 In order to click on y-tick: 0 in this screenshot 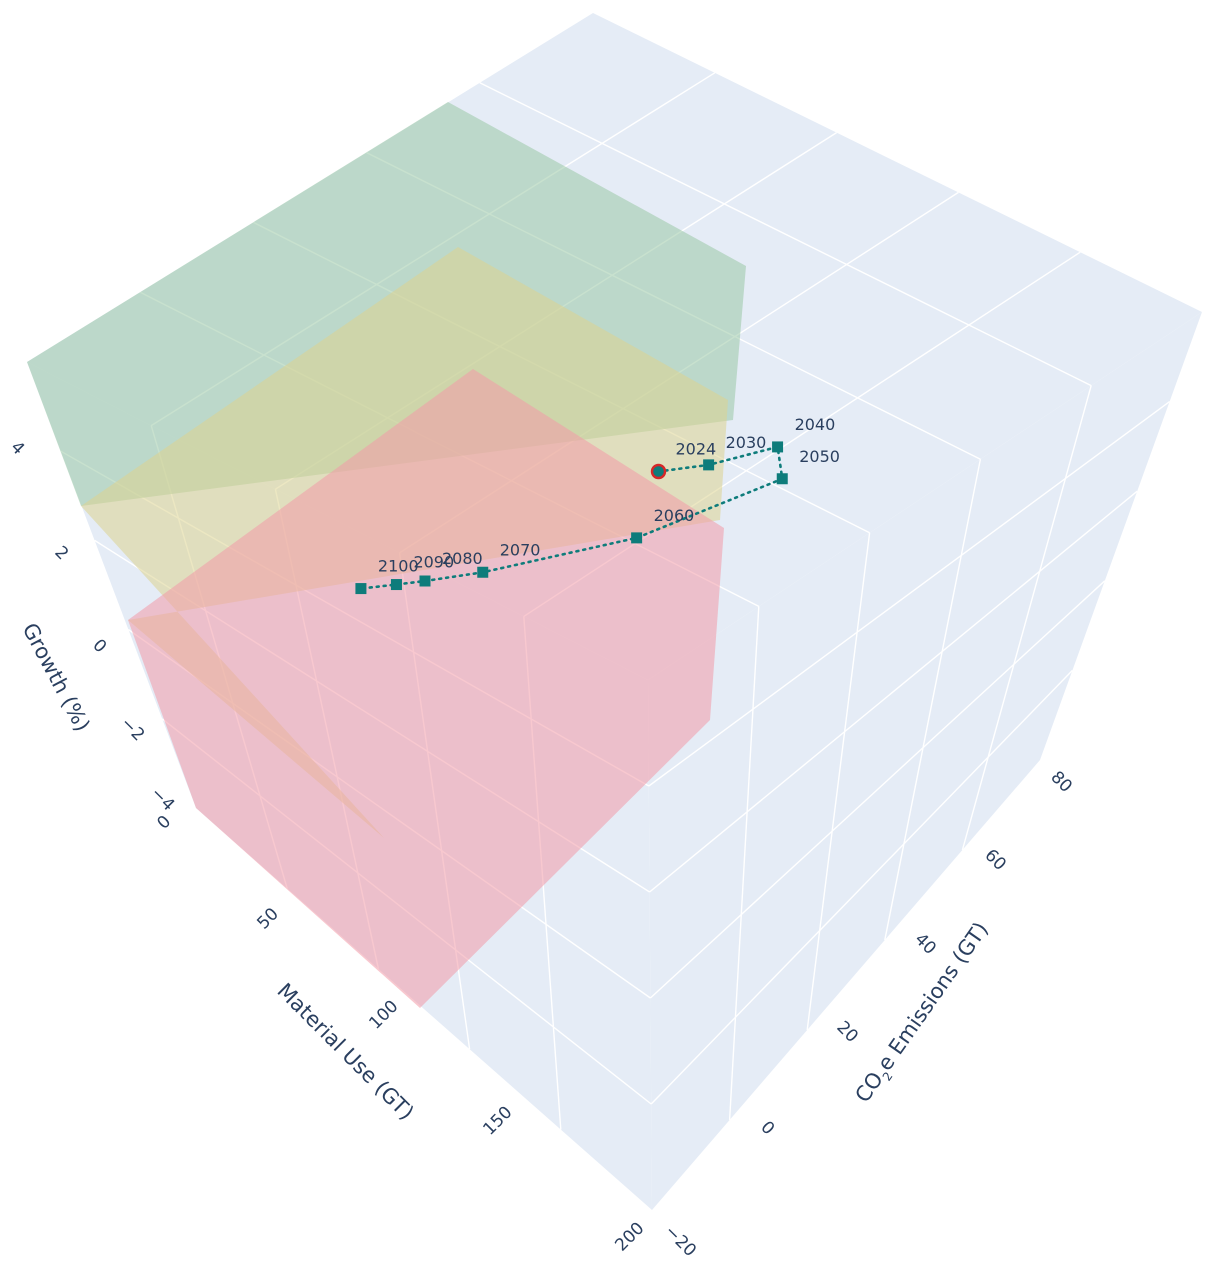, I will do `click(767, 1128)`.